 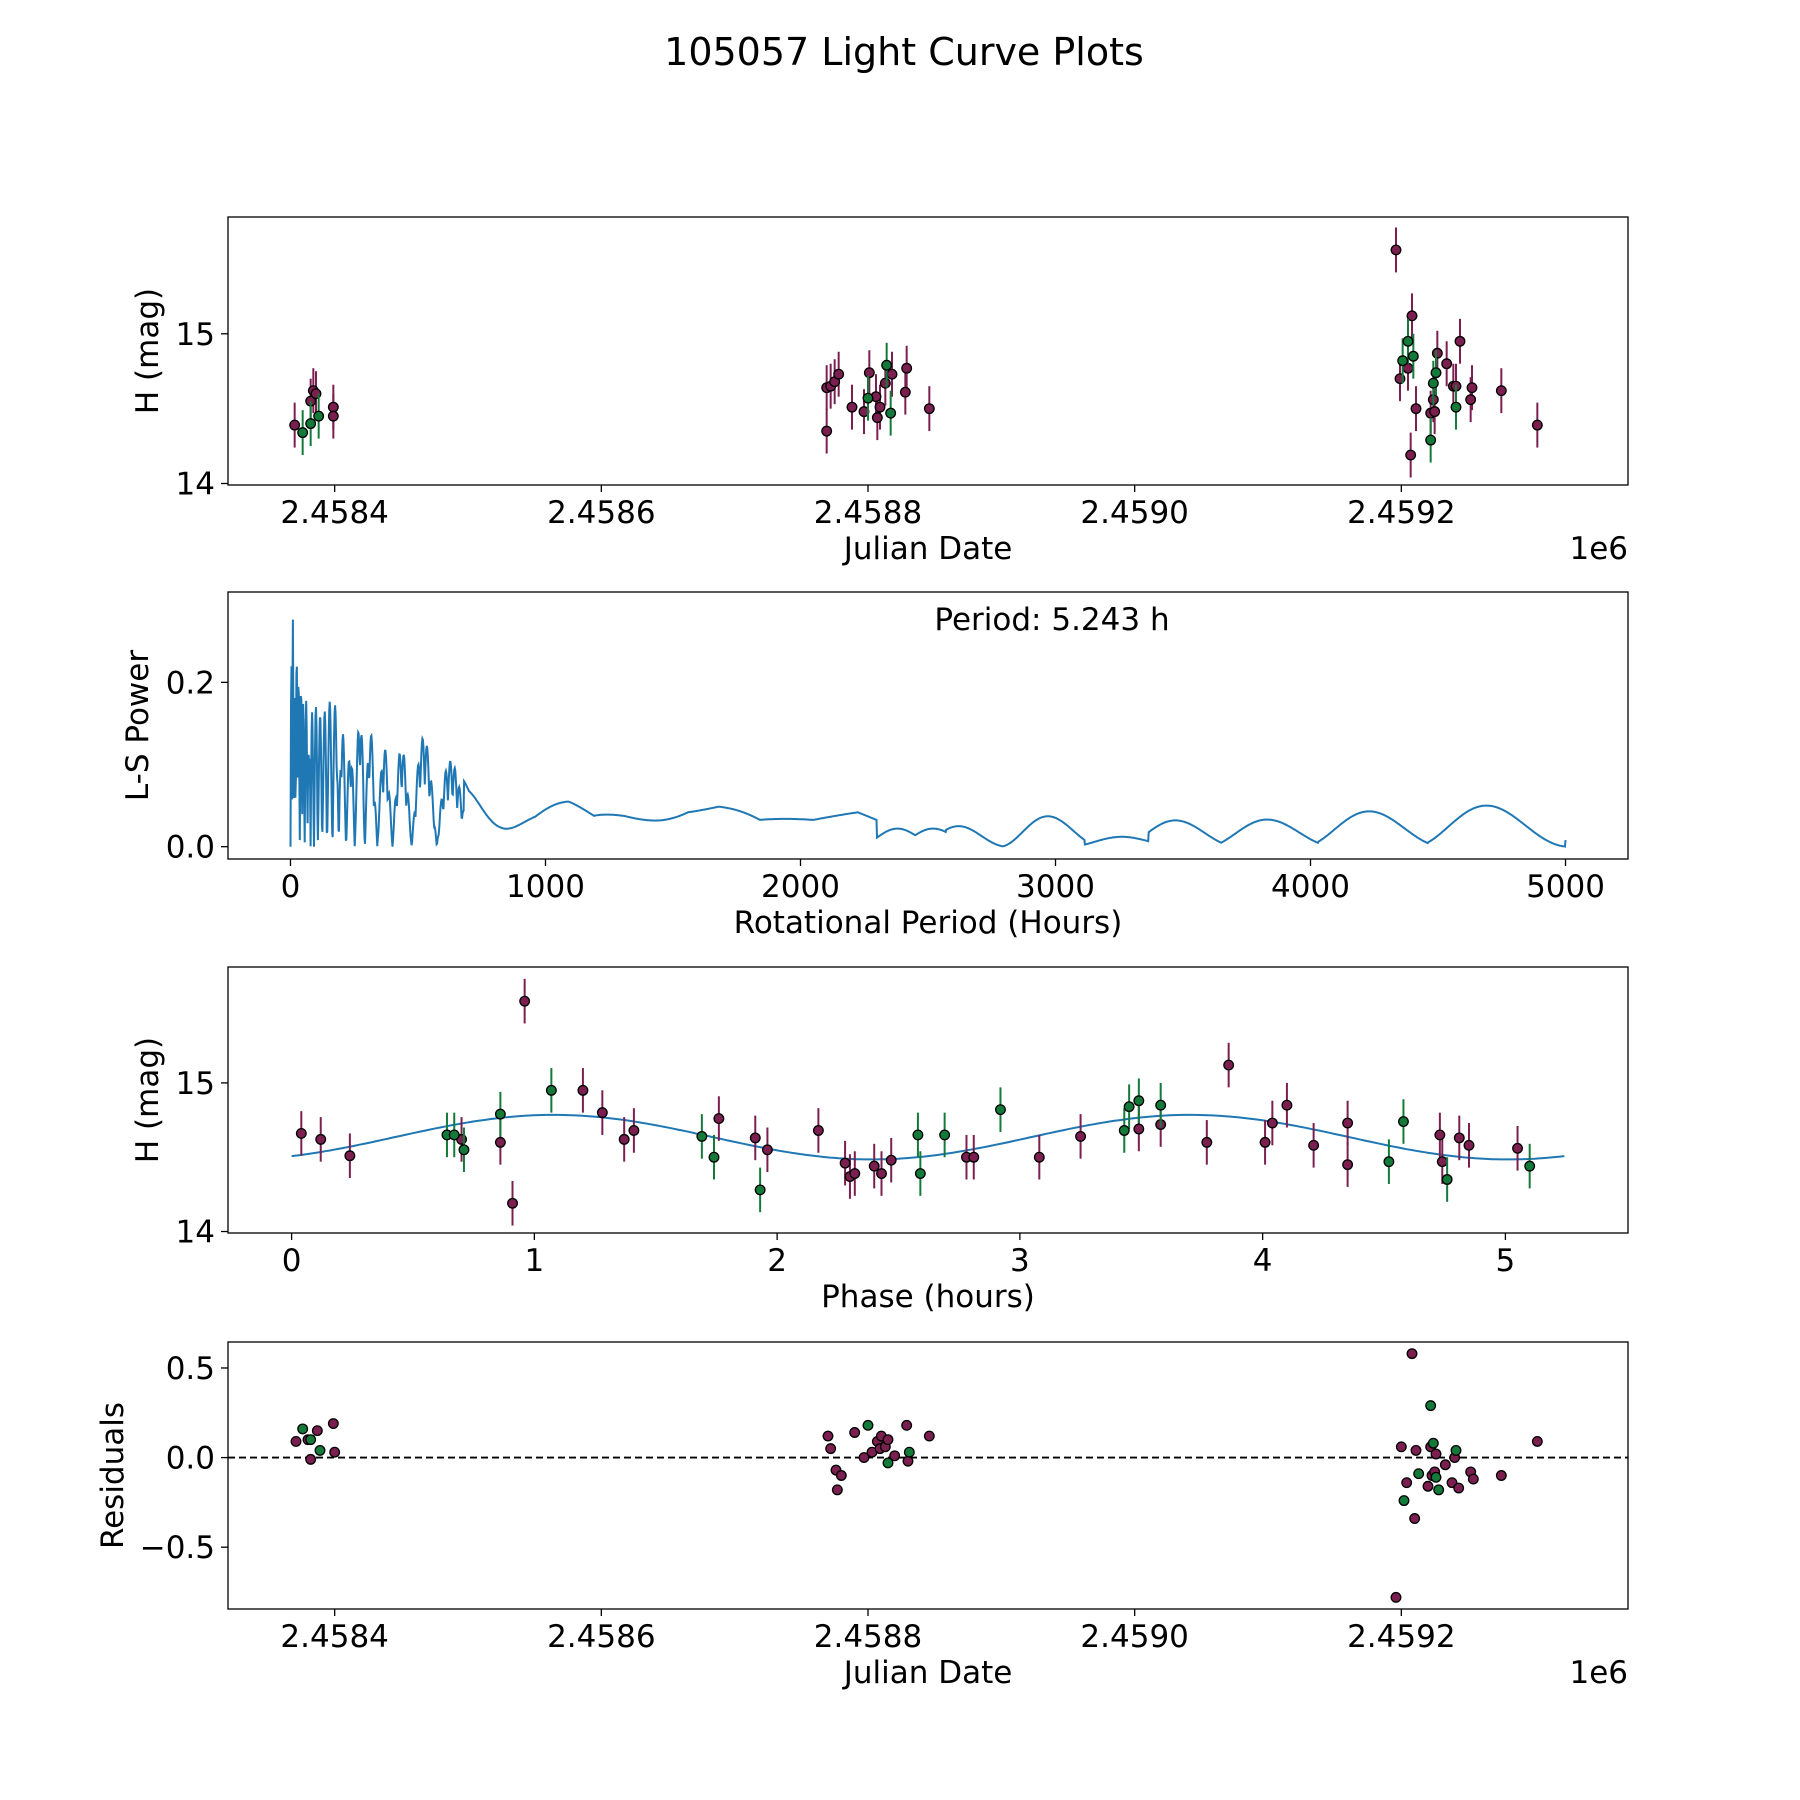 What do you see at coordinates (195, 335) in the screenshot?
I see `y-tick-label: 15` at bounding box center [195, 335].